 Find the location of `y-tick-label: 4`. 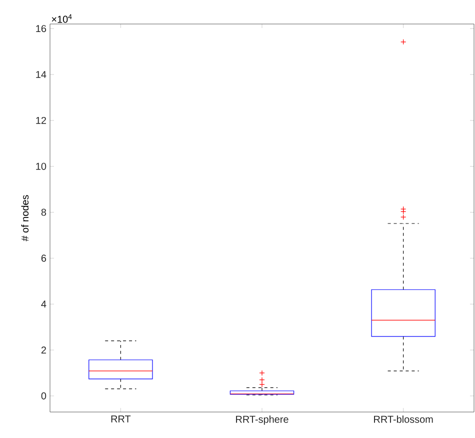

y-tick-label: 4 is located at coordinates (43, 304).